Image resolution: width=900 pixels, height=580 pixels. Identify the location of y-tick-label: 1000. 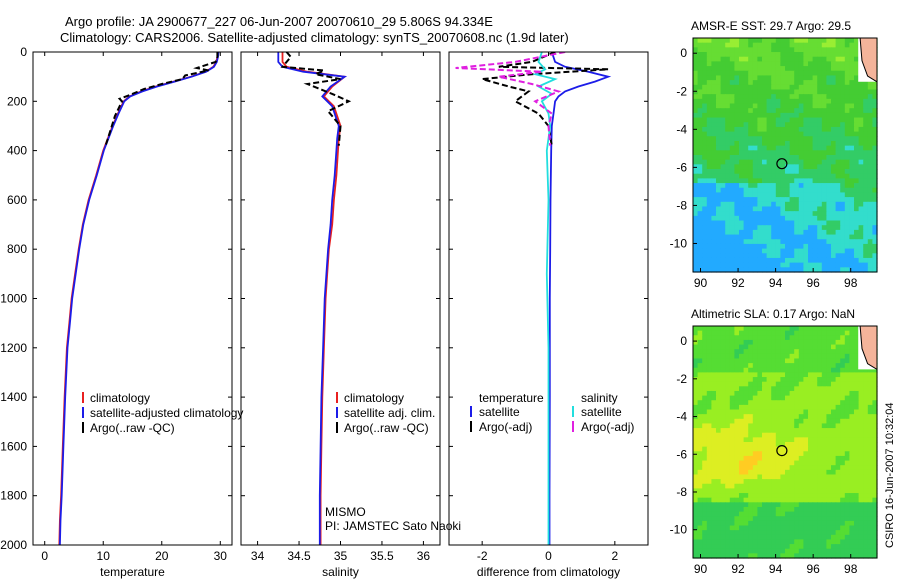
(13, 299).